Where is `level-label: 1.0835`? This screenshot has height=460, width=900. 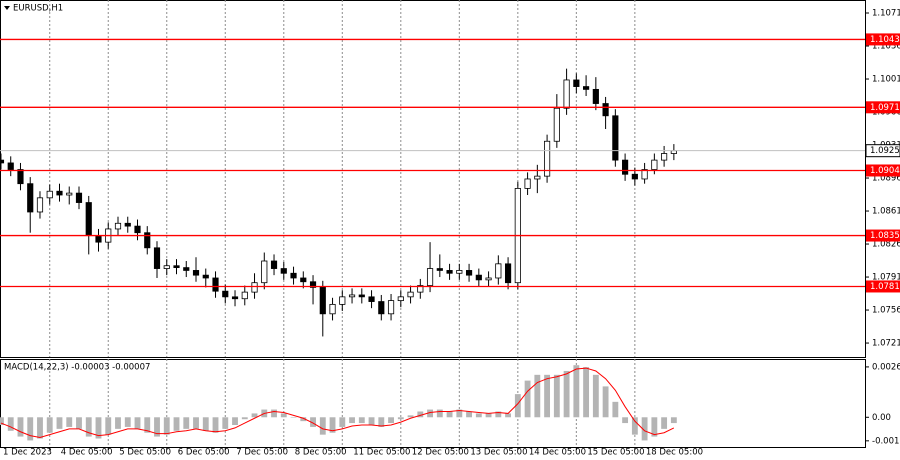 level-label: 1.0835 is located at coordinates (885, 236).